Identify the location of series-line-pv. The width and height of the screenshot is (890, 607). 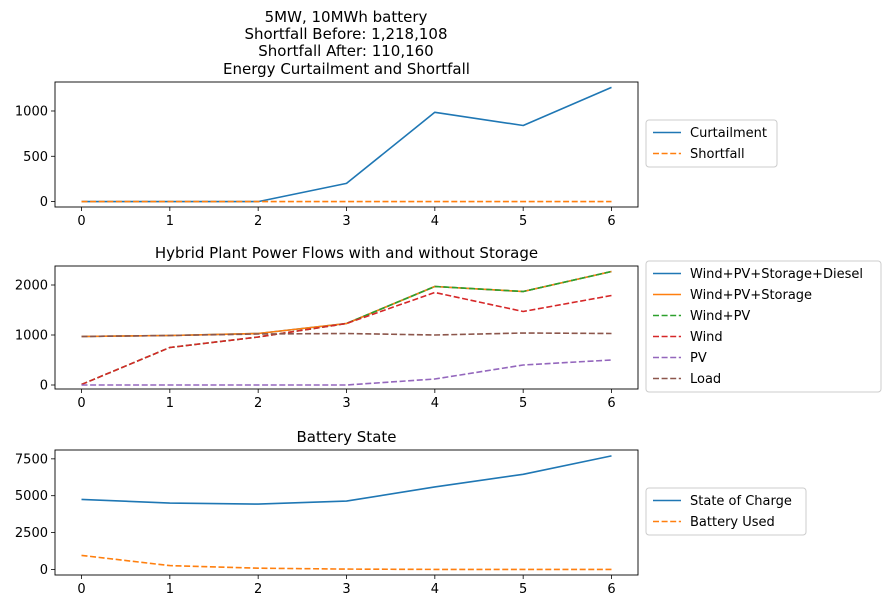
(346, 372).